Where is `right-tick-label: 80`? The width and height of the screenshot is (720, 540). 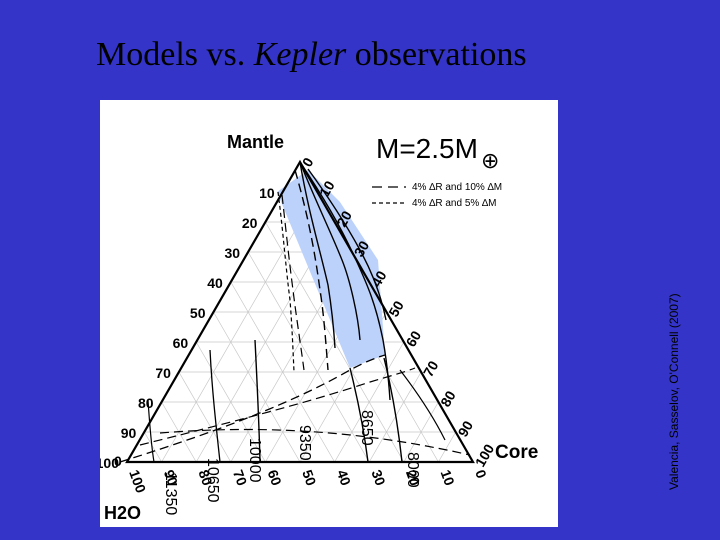
right-tick-label: 80 is located at coordinates (448, 399).